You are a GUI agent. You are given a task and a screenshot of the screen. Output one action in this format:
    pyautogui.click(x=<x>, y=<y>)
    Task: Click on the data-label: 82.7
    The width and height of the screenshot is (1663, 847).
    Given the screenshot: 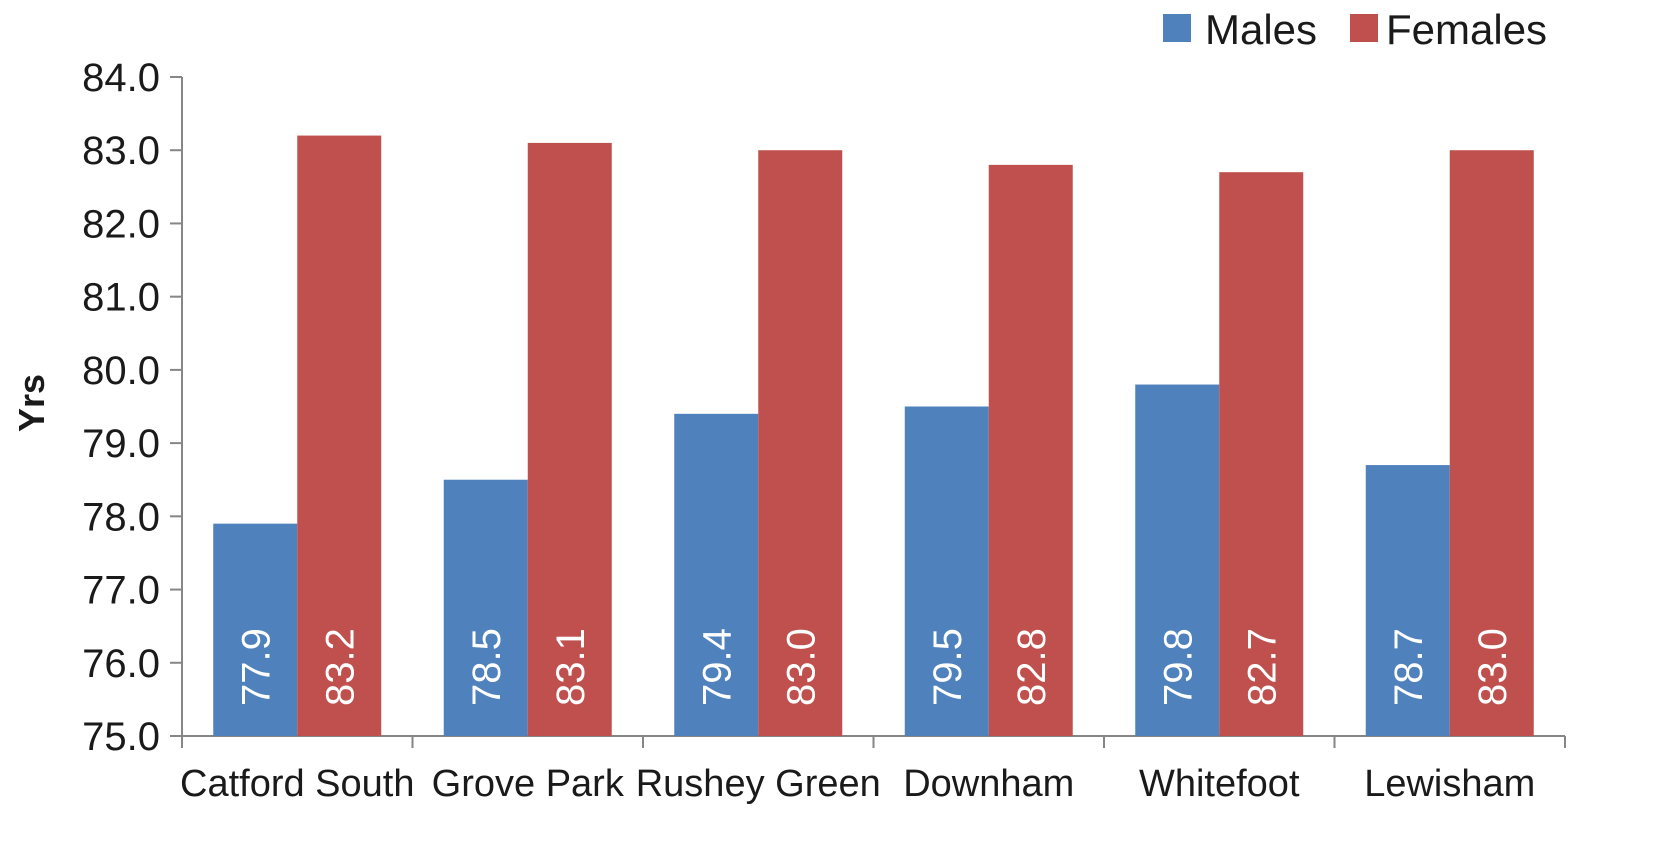 What is the action you would take?
    pyautogui.click(x=1262, y=667)
    